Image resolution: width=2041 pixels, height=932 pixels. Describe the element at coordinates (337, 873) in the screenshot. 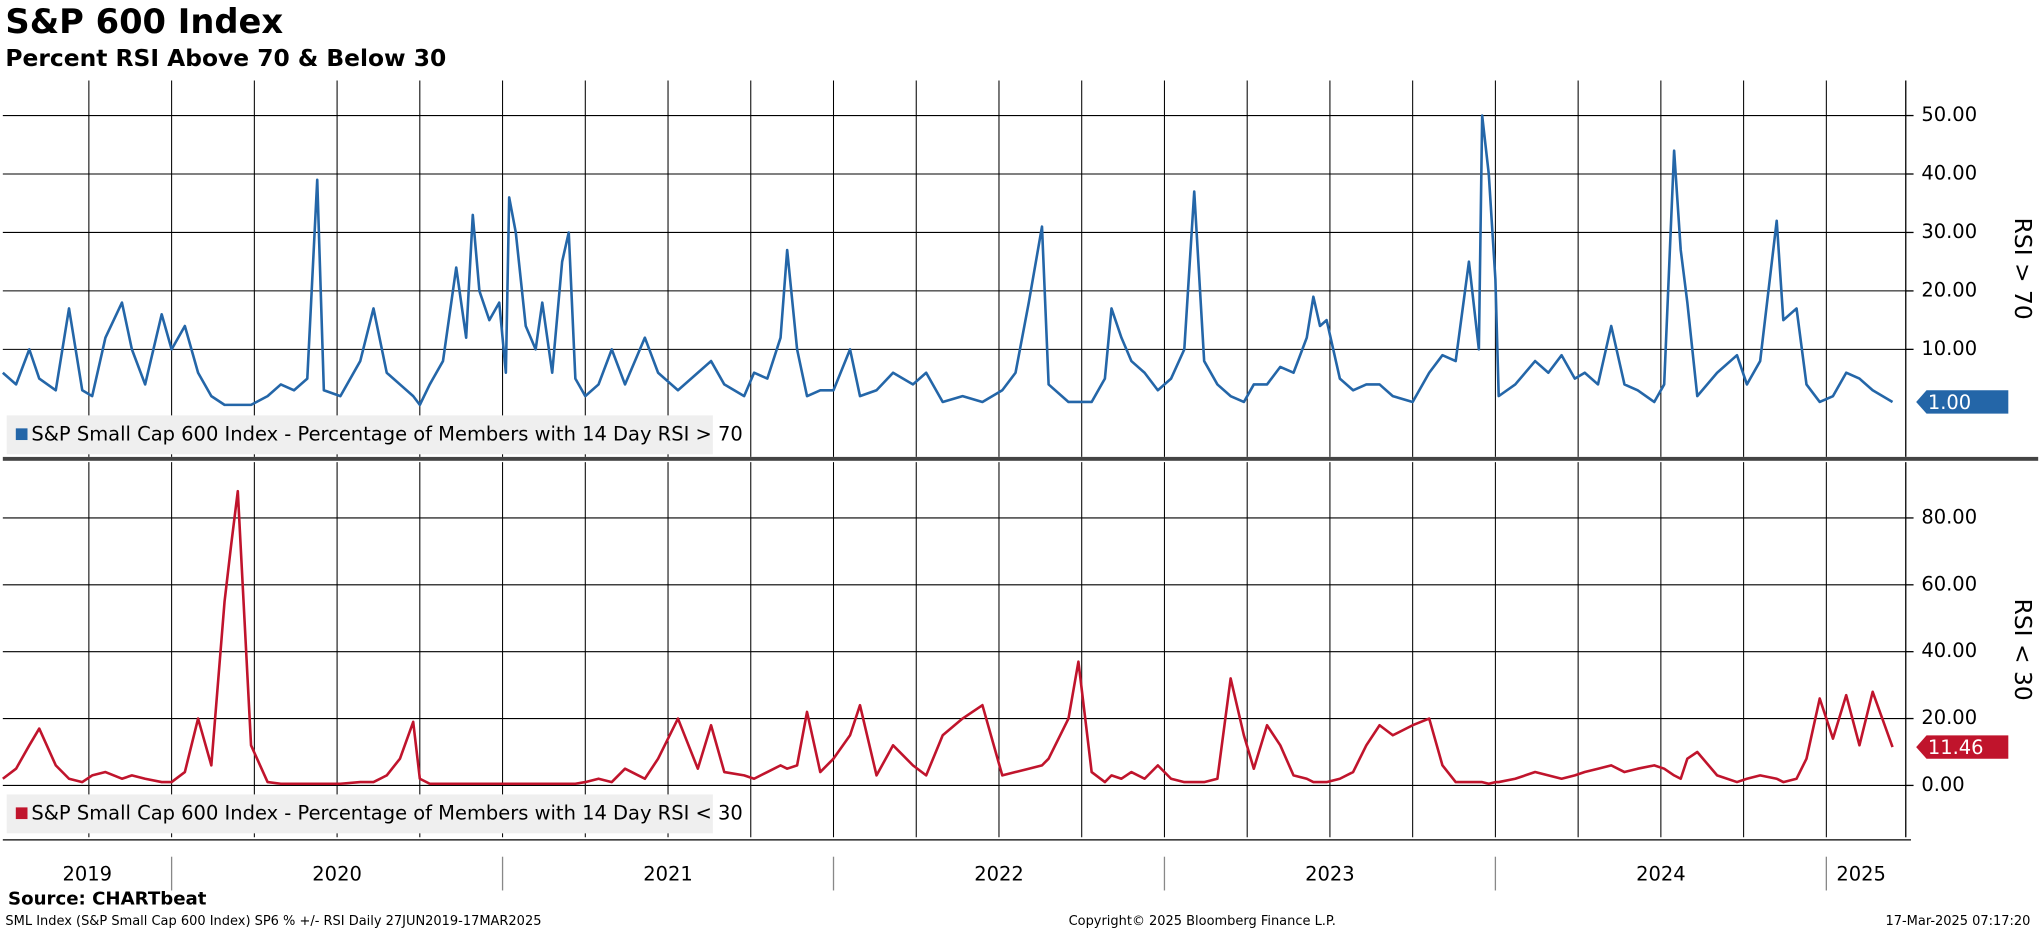

I see `x-tick-label: 2020` at that location.